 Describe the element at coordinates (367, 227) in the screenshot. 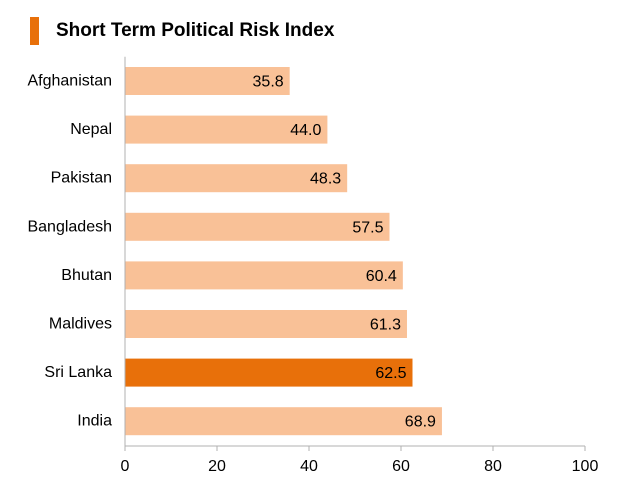

I see `value-label-bangladesh: 57.5` at that location.